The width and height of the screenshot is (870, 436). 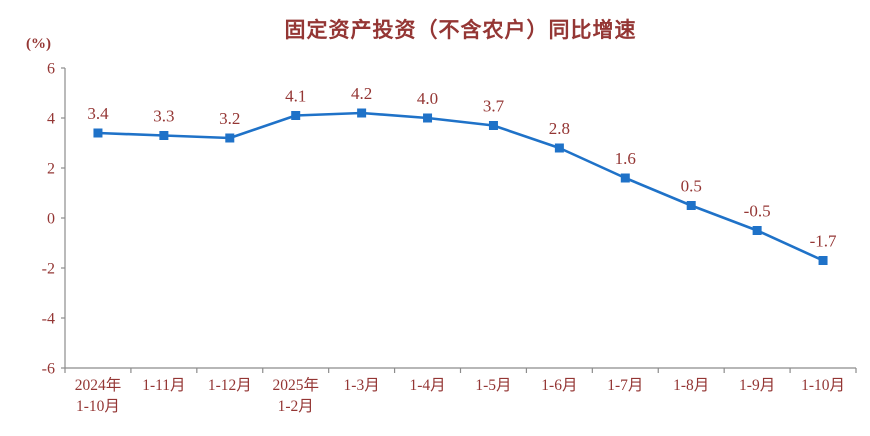 What do you see at coordinates (691, 385) in the screenshot?
I see `x-axis-category-label: 1-8月` at bounding box center [691, 385].